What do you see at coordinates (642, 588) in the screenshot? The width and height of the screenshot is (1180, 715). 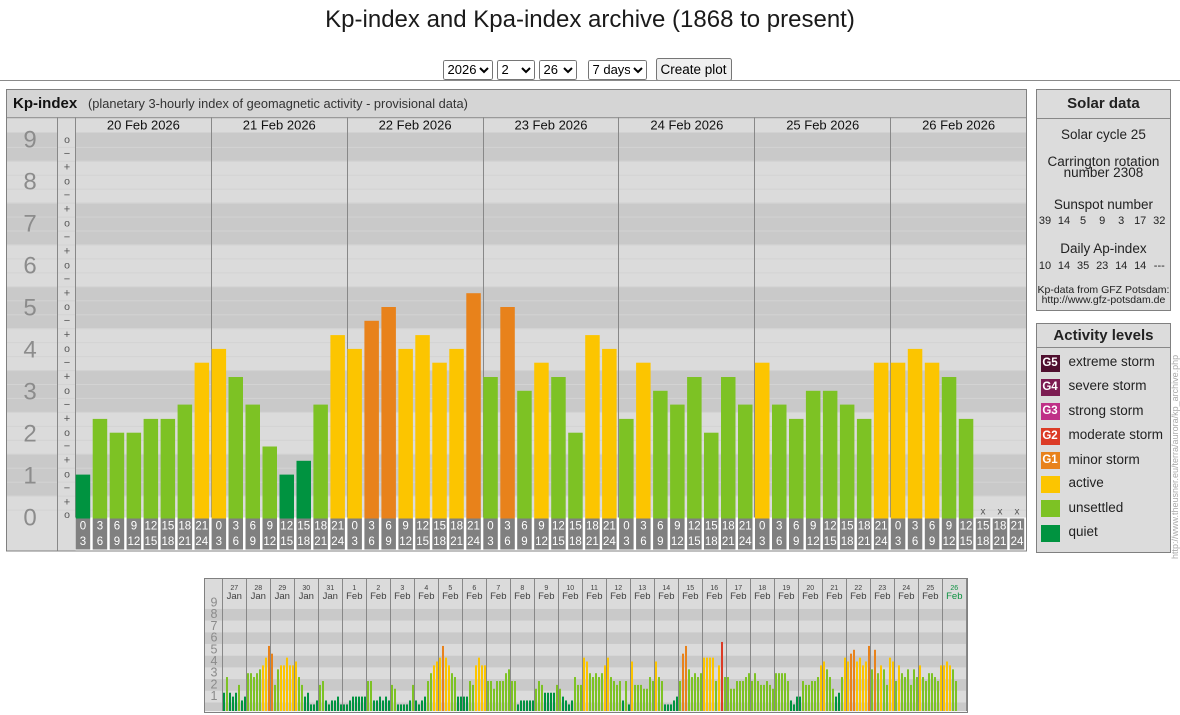 I see `svg-text: 13` at bounding box center [642, 588].